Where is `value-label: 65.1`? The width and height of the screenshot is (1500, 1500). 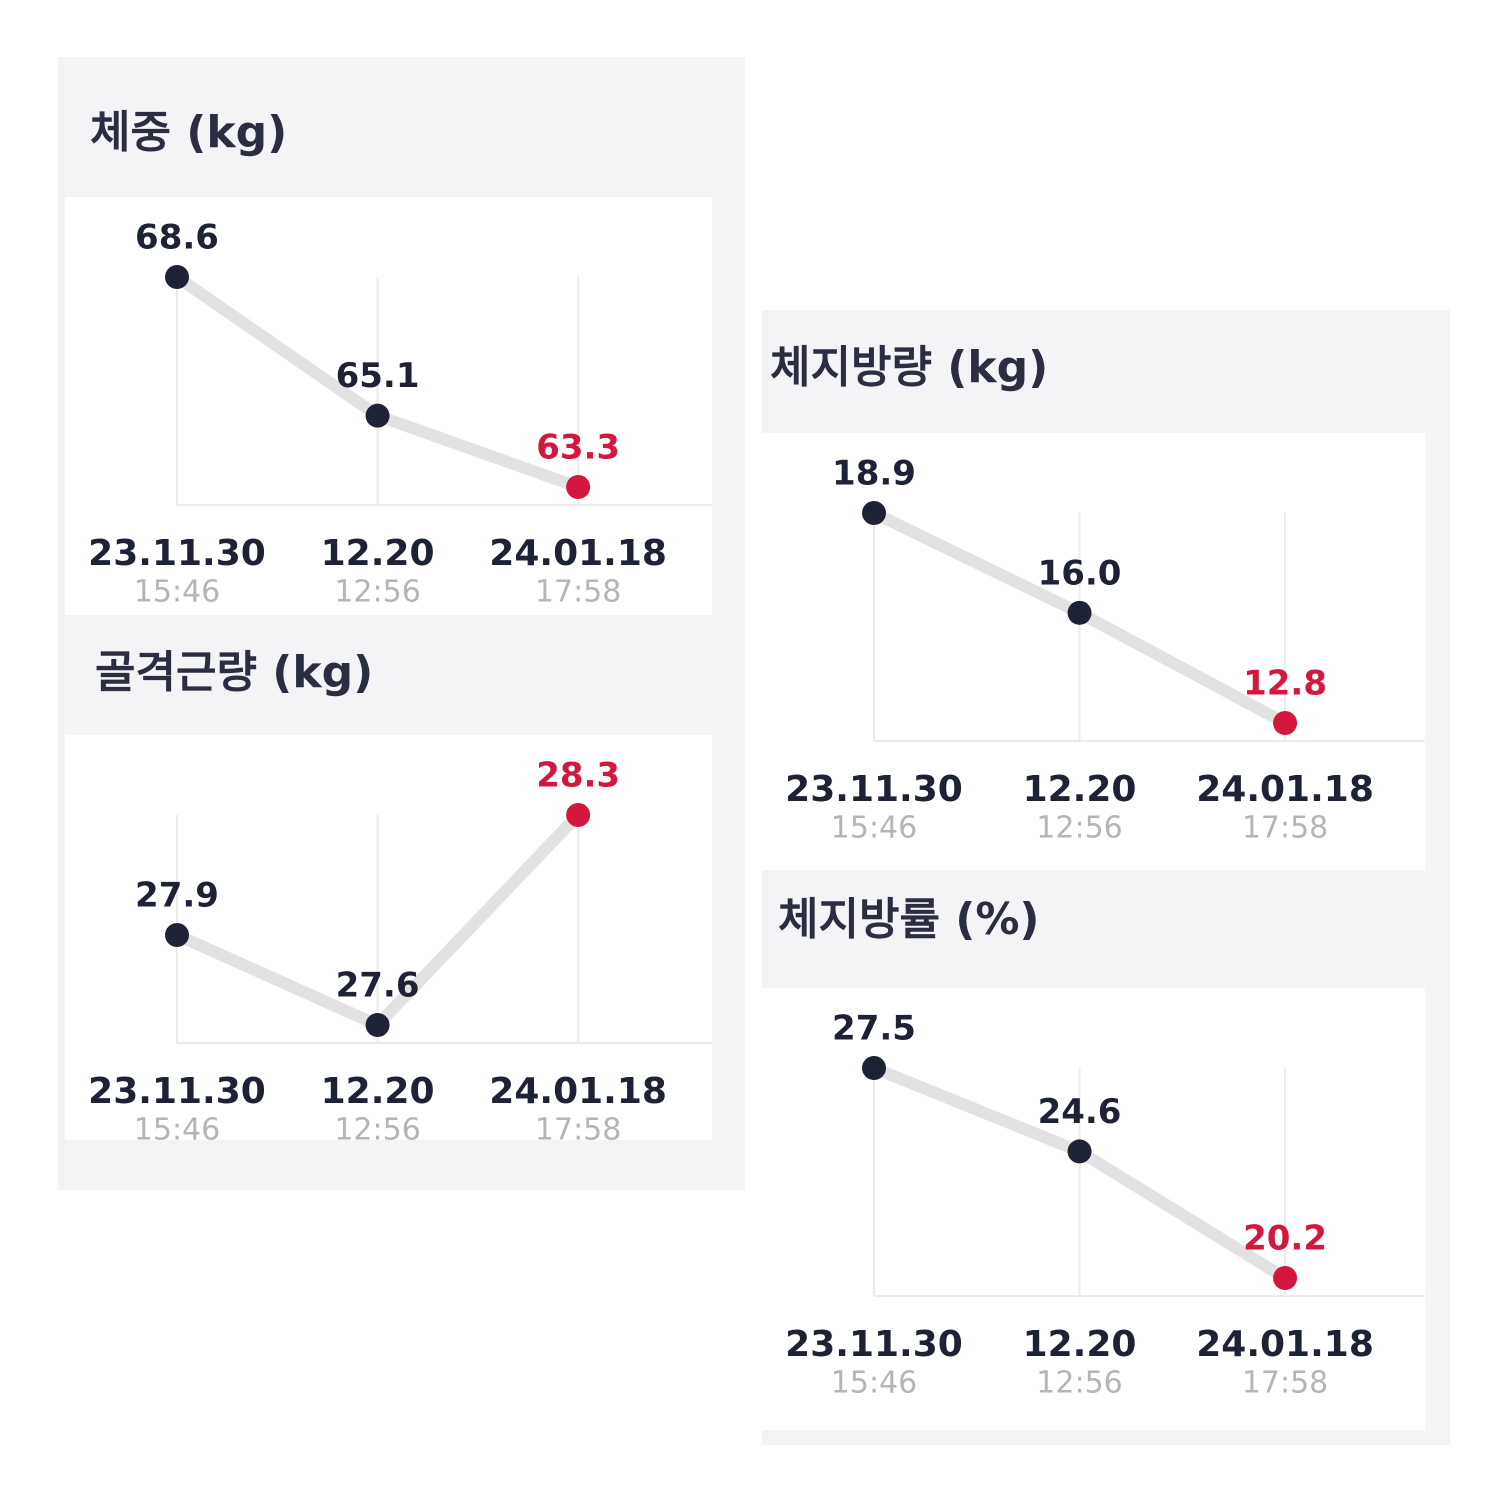
value-label: 65.1 is located at coordinates (378, 376).